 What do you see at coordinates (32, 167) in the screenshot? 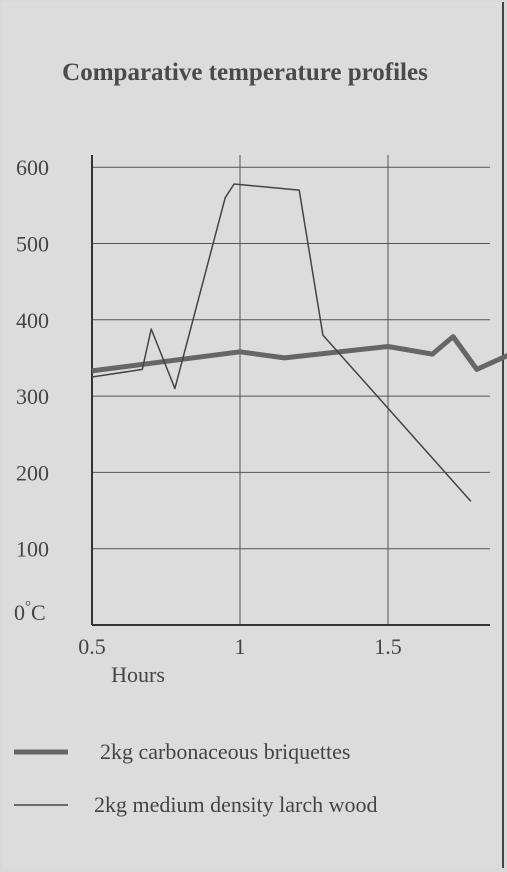
I see `y-tick-label: 600` at bounding box center [32, 167].